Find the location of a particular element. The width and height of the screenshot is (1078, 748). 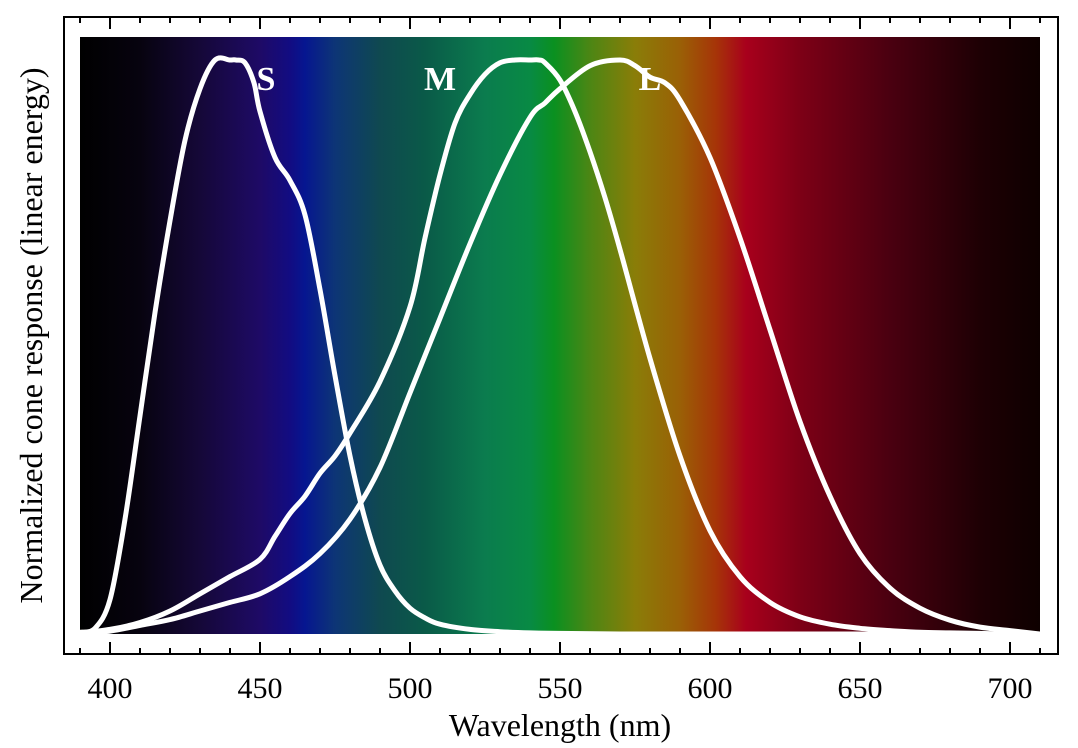

x-tick-label: 450 is located at coordinates (260, 688).